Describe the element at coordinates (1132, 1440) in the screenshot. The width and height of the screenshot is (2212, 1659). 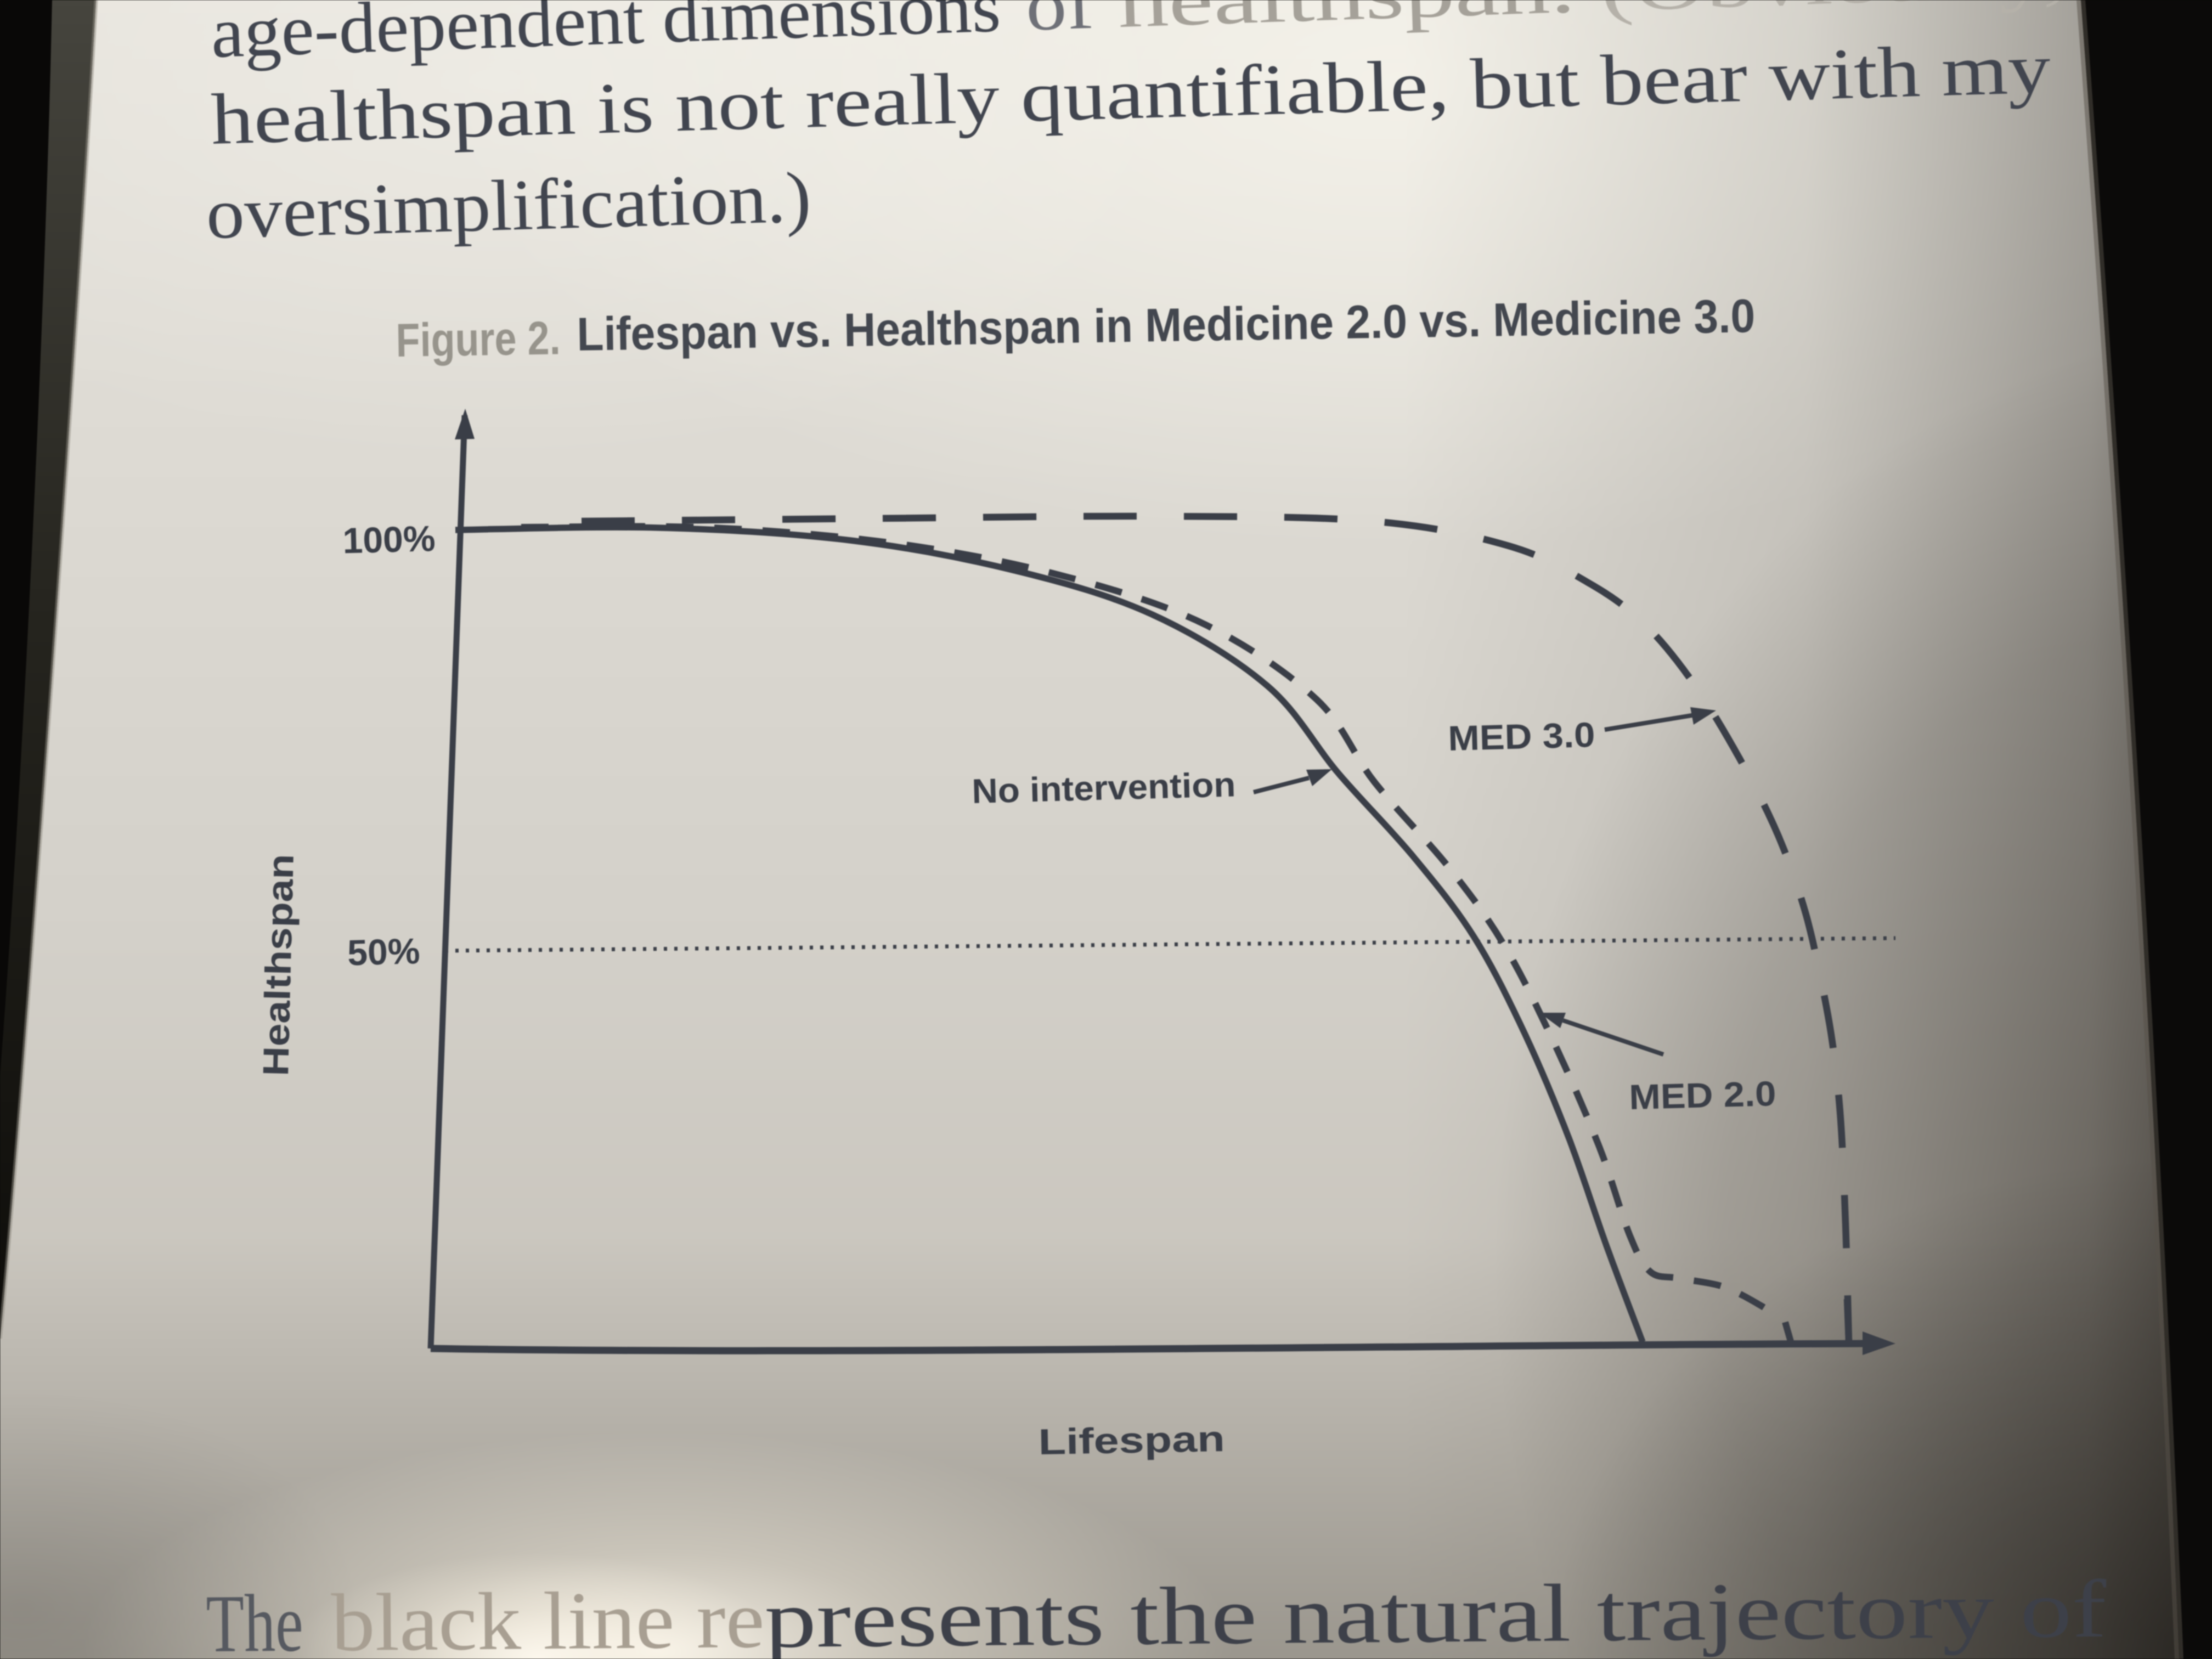
I see `svg-text: Lifespan` at that location.